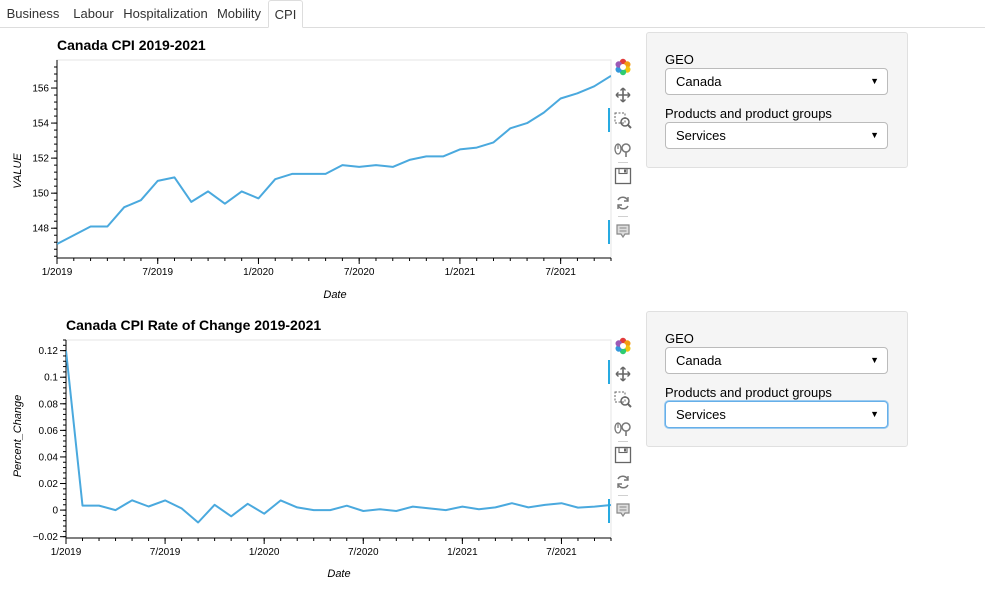 The image size is (985, 591). Describe the element at coordinates (51, 378) in the screenshot. I see `y-tick-label: 0.1` at that location.